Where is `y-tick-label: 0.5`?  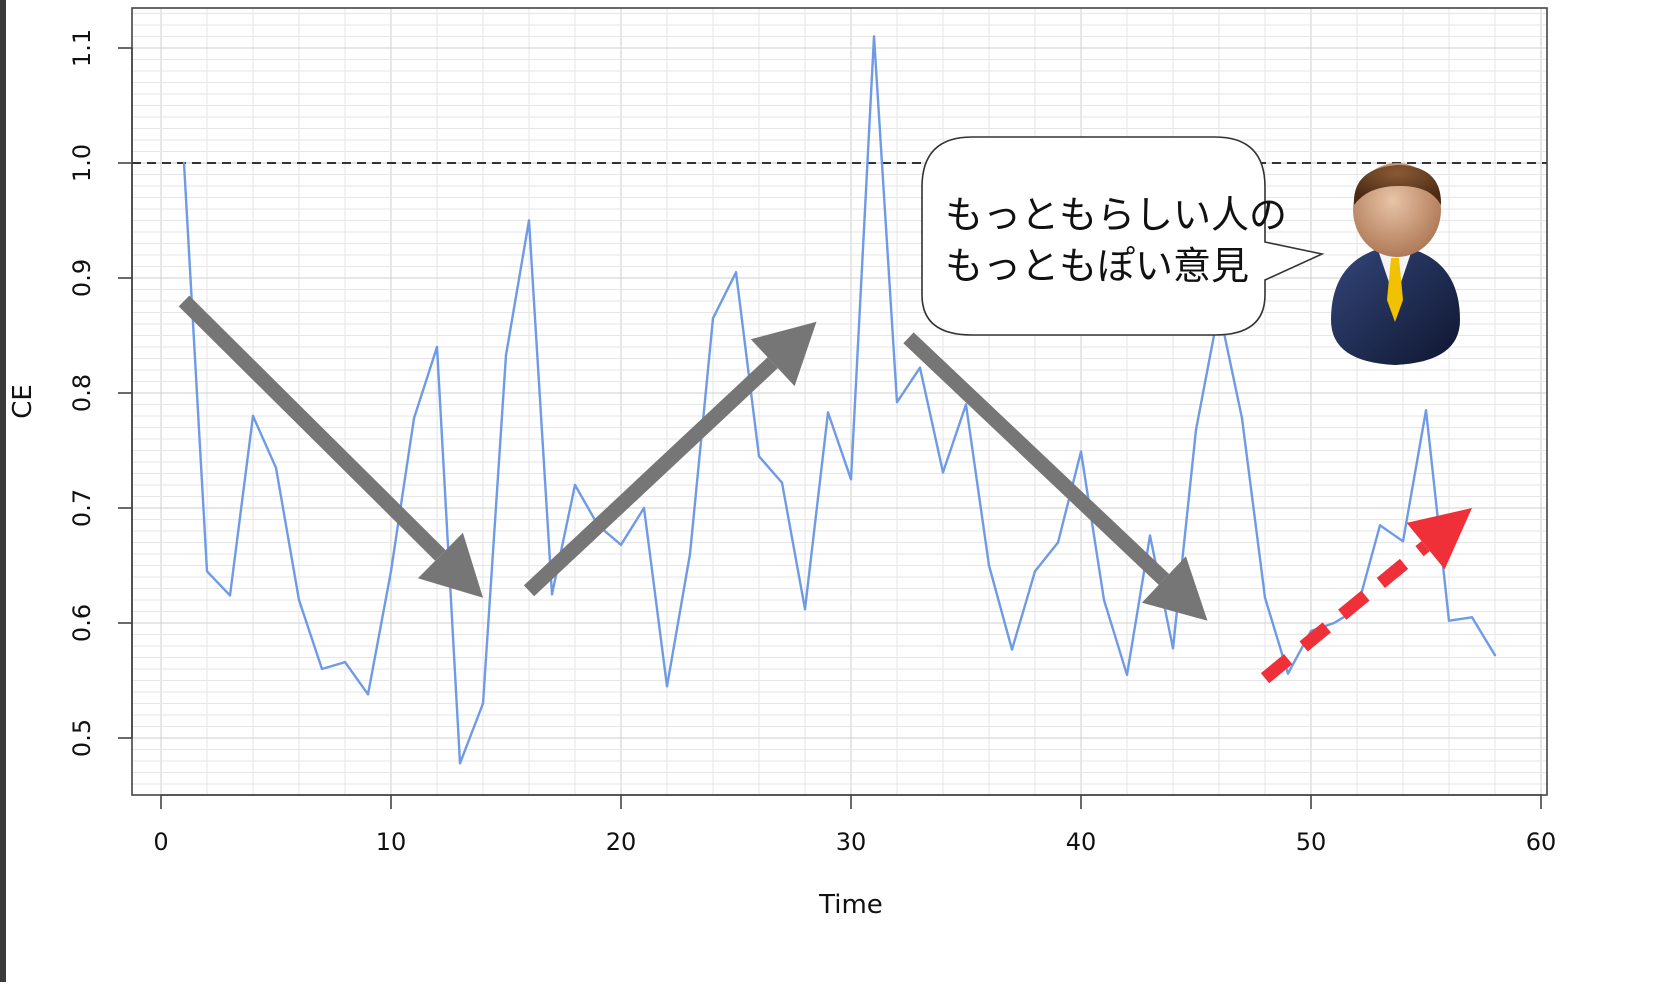 y-tick-label: 0.5 is located at coordinates (82, 738).